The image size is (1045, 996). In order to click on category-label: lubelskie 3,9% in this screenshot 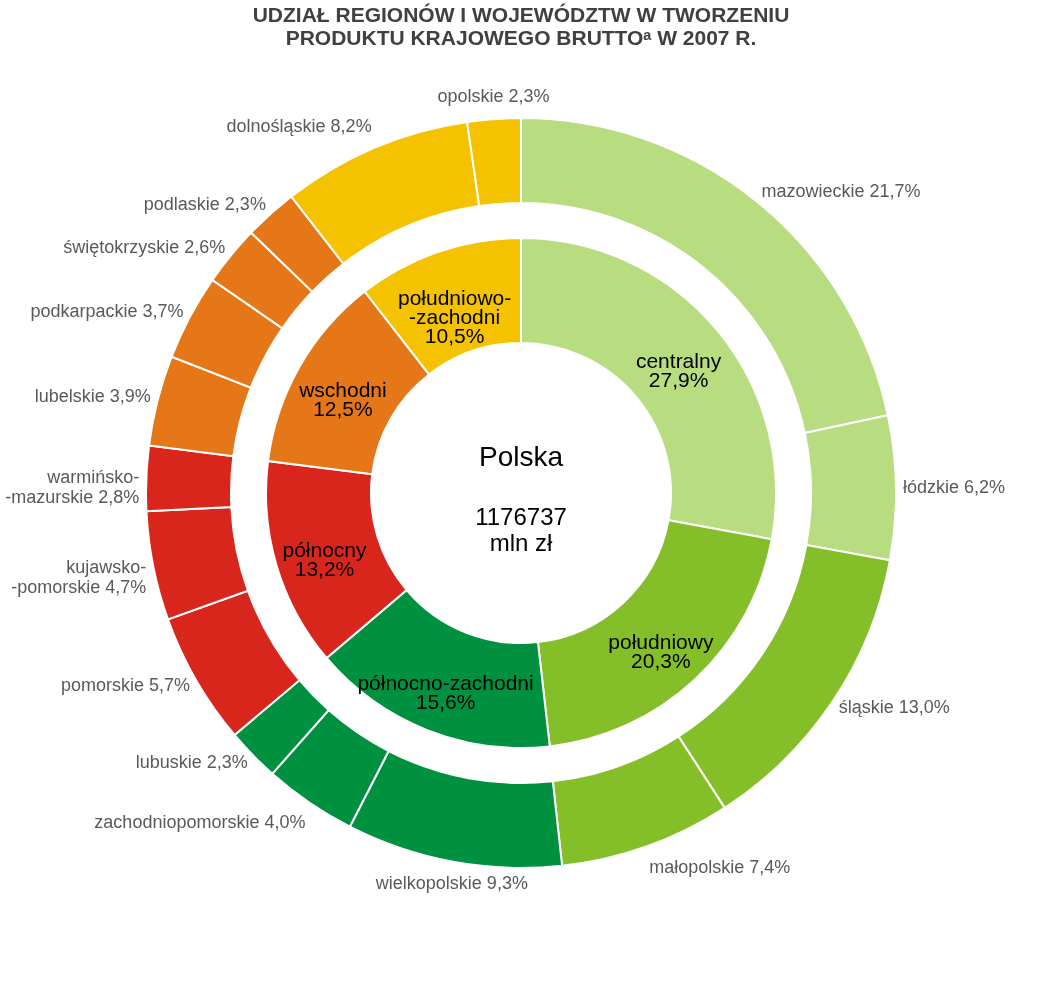, I will do `click(92, 396)`.